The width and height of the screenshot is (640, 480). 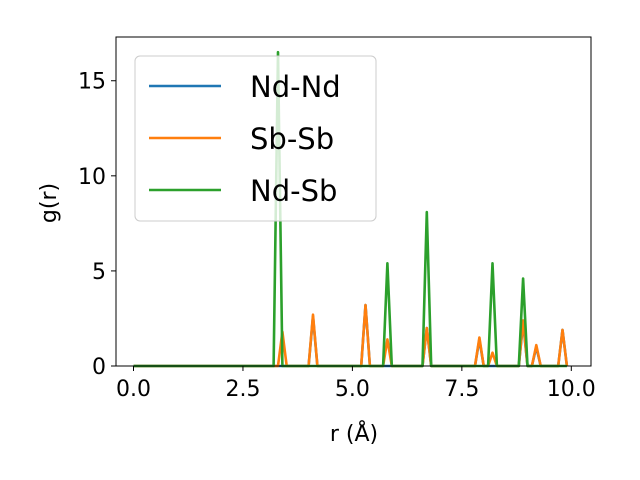 I want to click on x-tick-label: 2.5, so click(x=242, y=389).